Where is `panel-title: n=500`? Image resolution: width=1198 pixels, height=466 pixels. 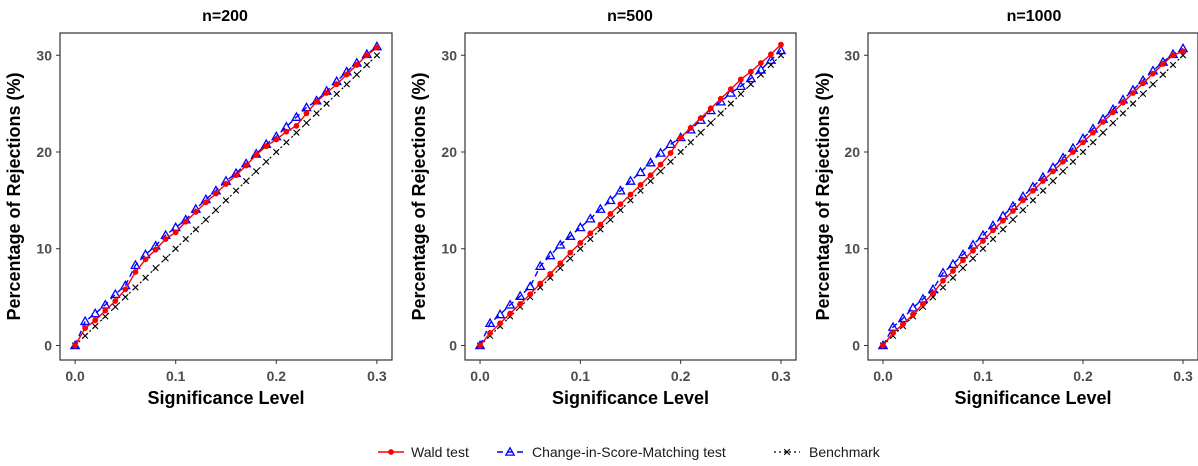 panel-title: n=500 is located at coordinates (630, 16).